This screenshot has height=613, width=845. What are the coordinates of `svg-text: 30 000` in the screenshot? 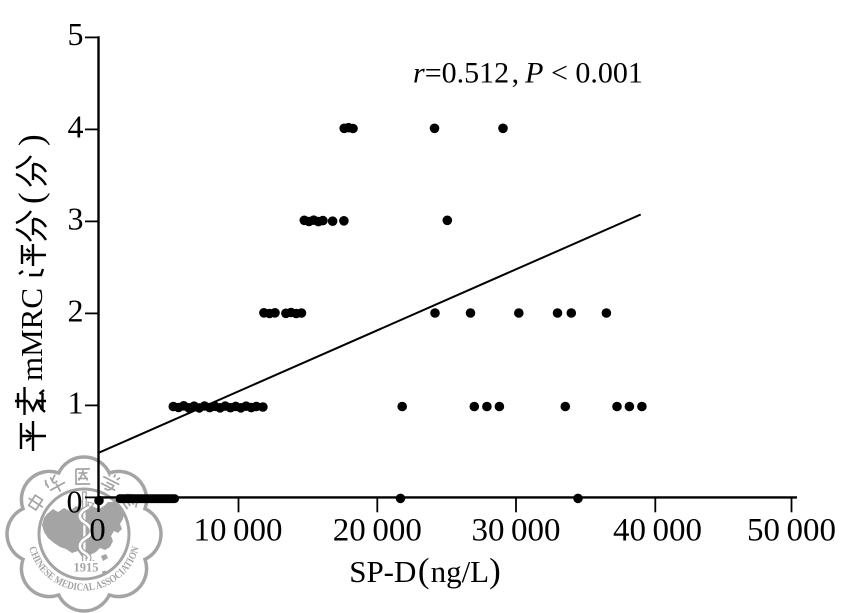 It's located at (515, 531).